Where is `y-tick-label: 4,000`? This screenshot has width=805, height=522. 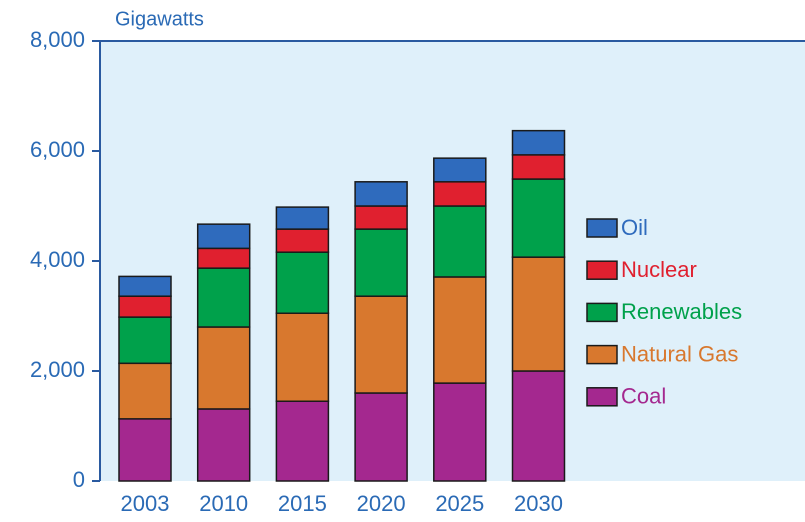 y-tick-label: 4,000 is located at coordinates (57, 259).